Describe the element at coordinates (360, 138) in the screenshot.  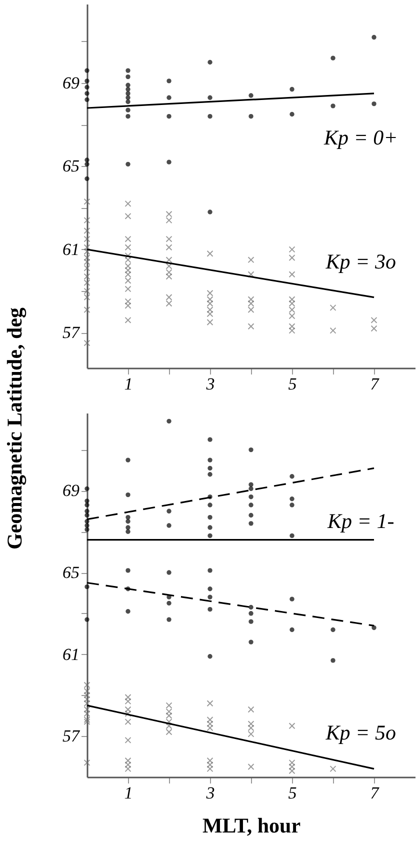
I see `annotation: Kp = 0+` at that location.